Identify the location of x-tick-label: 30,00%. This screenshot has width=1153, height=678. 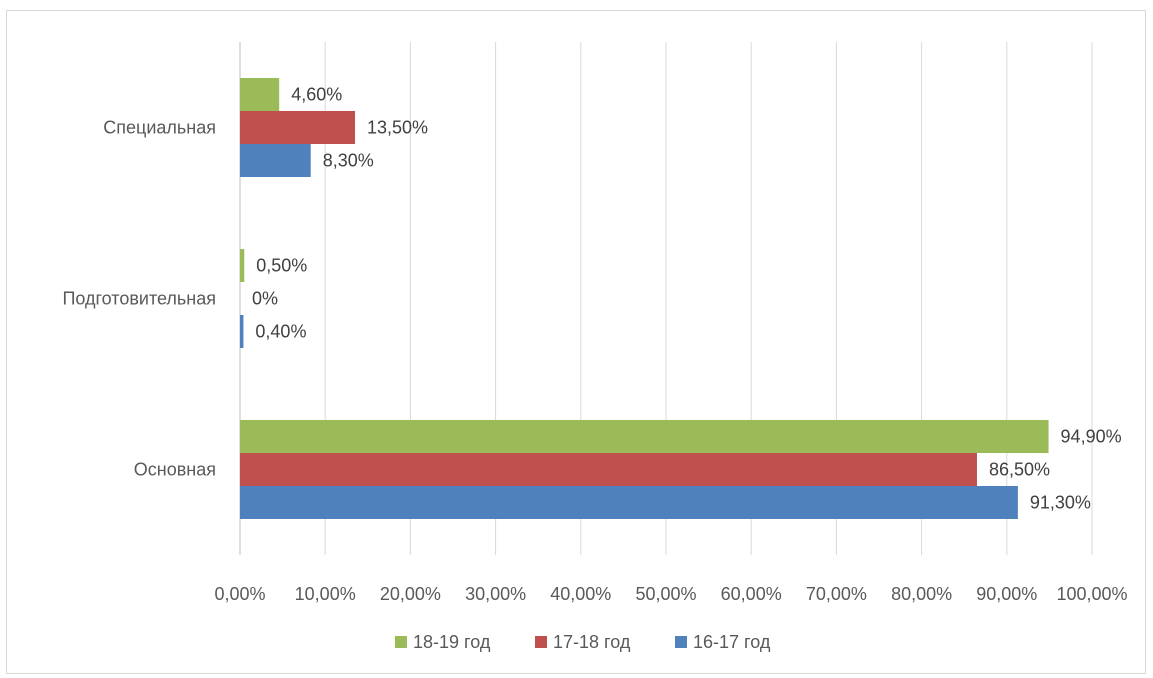
(495, 594).